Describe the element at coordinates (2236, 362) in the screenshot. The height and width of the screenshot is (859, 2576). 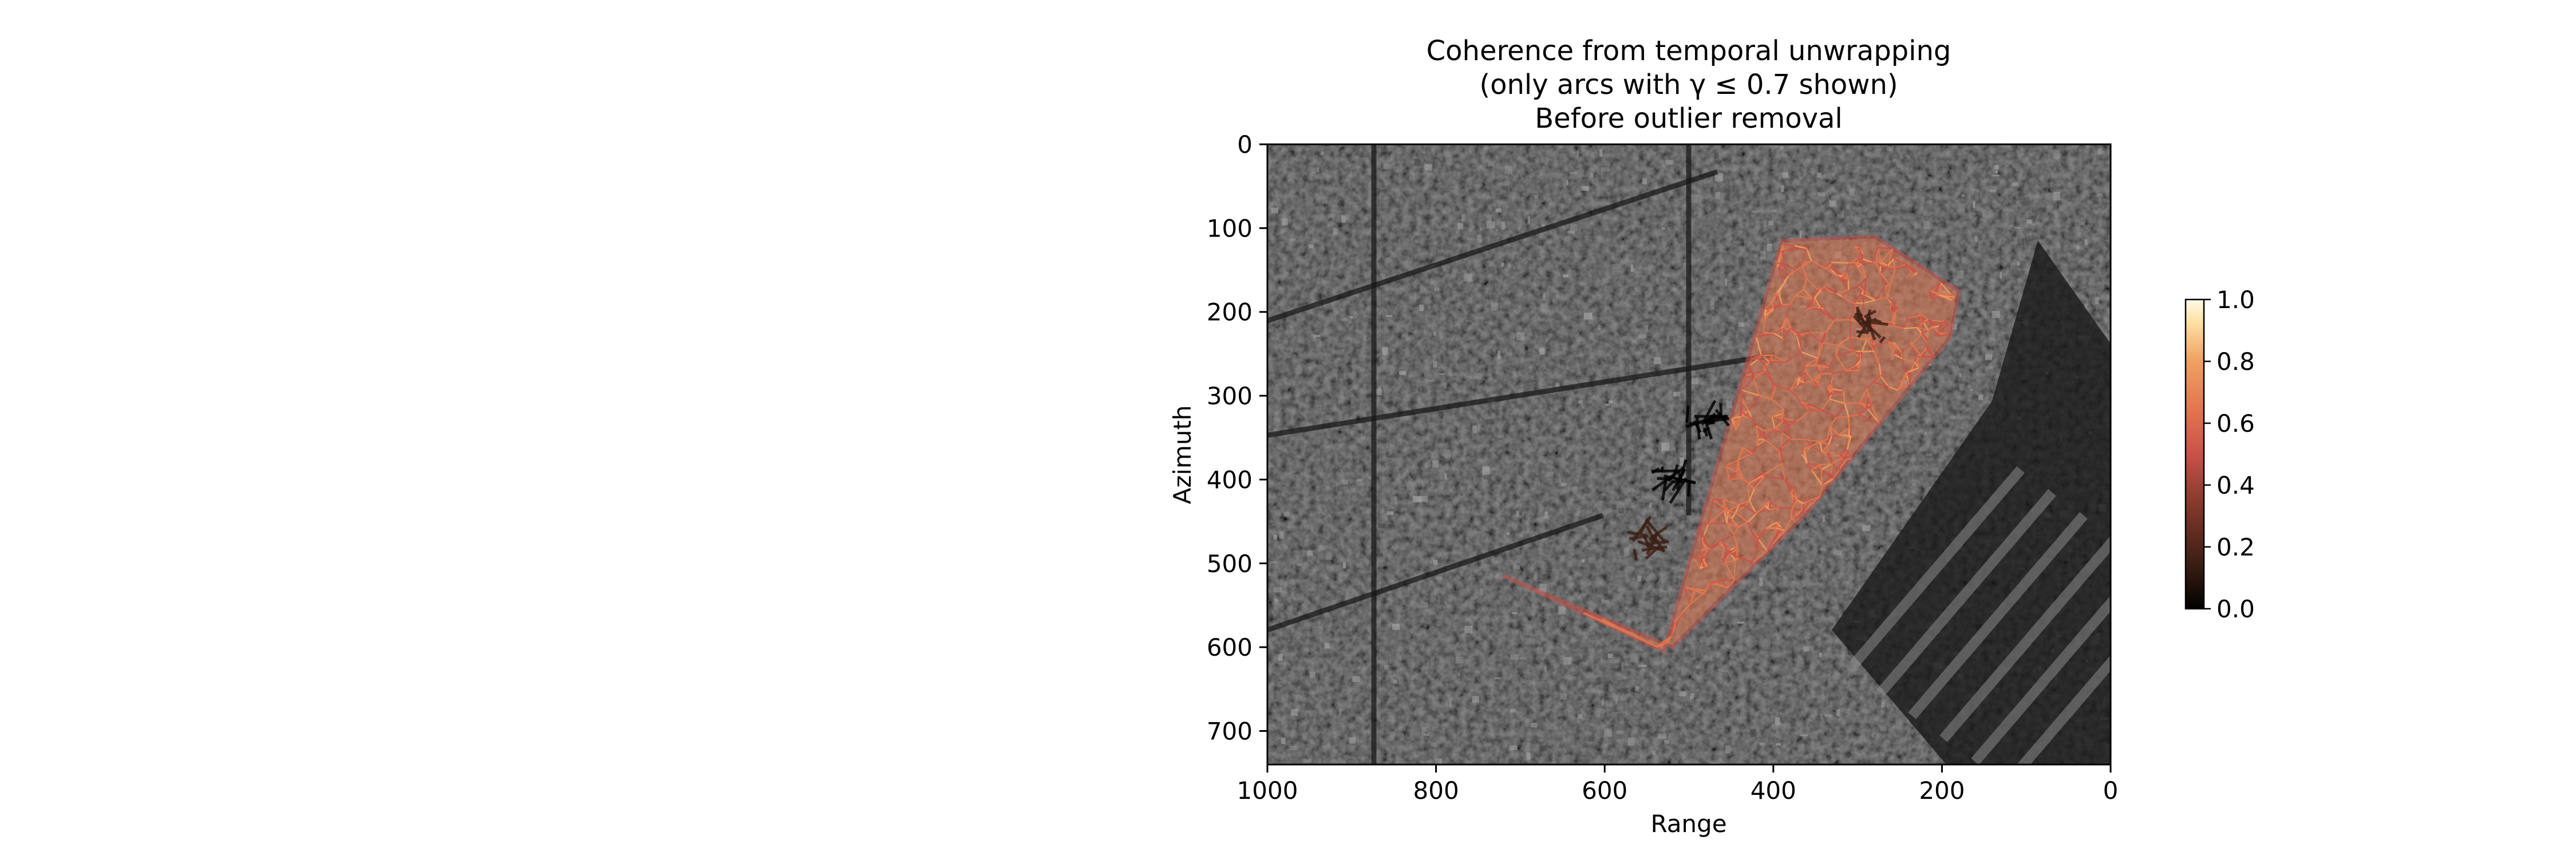
I see `colorbar-tick-label: 0.8` at that location.